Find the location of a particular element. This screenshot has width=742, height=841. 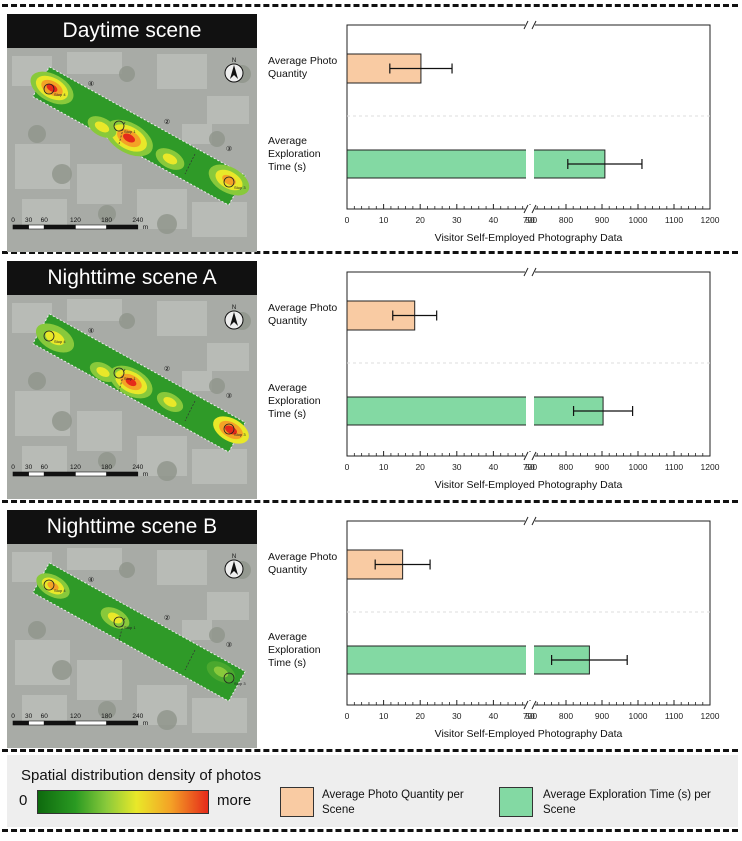

scale-bar-label: 60 is located at coordinates (45, 467).